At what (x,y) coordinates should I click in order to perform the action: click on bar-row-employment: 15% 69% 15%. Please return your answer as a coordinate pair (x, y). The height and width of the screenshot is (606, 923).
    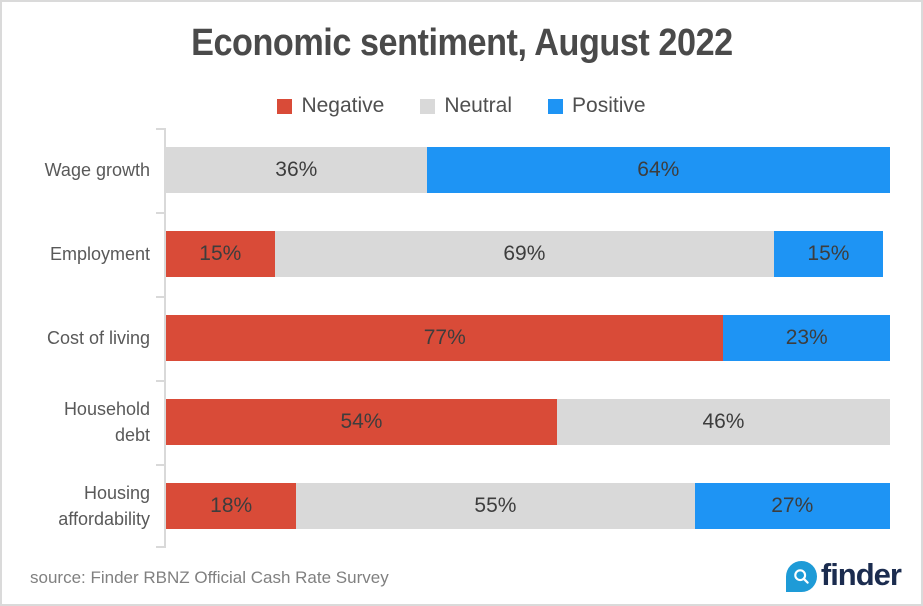
    Looking at the image, I should click on (528, 254).